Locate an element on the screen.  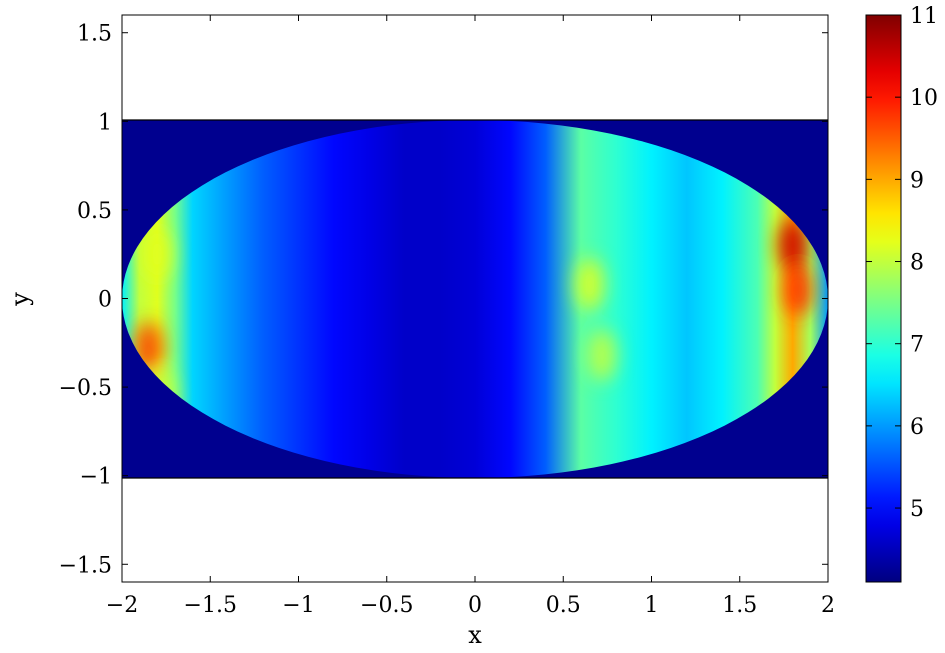
colorbar: 5 6 7 8 9 10 11 is located at coordinates (901, 293).